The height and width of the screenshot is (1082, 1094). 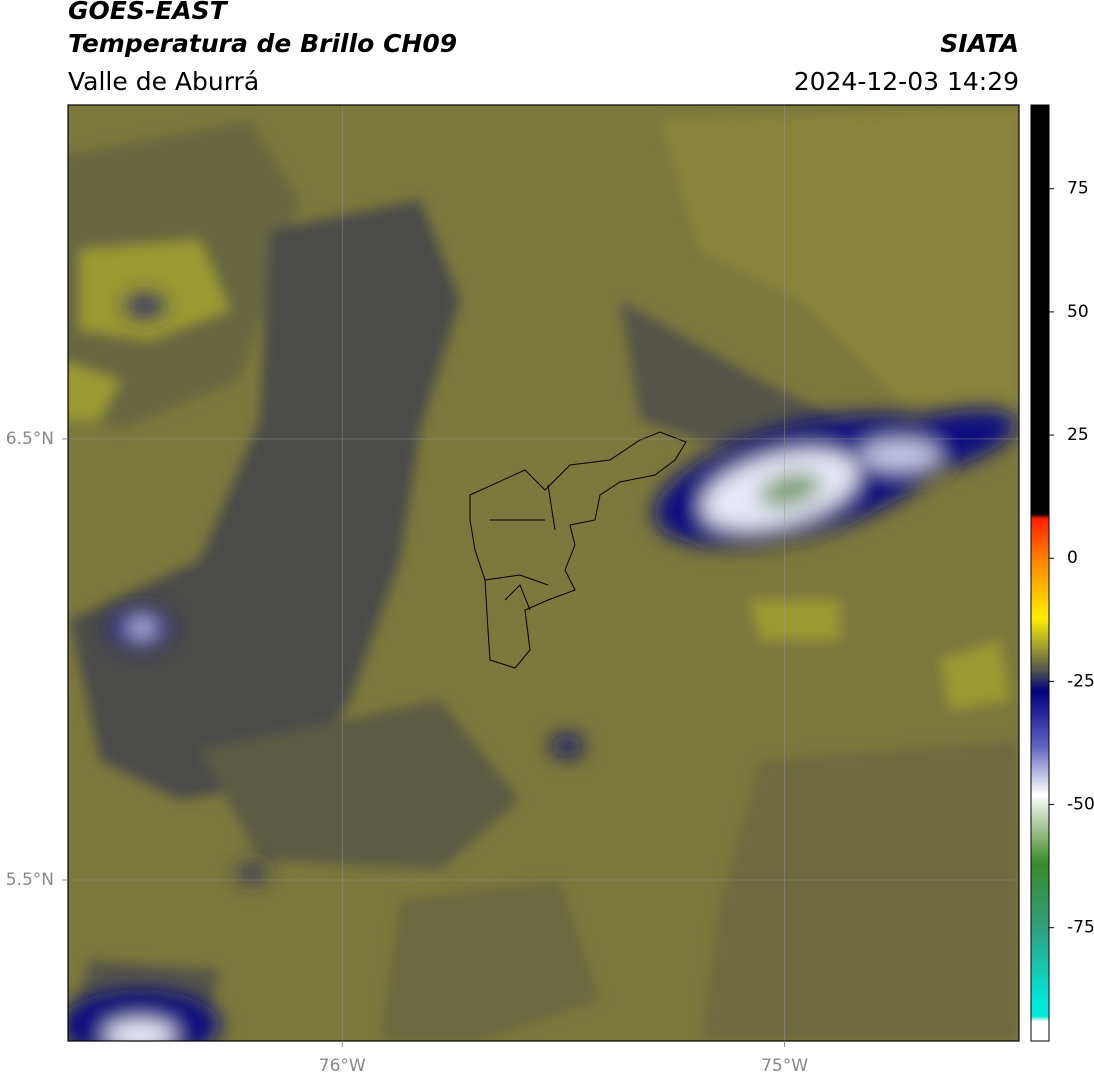 What do you see at coordinates (1080, 928) in the screenshot?
I see `colorbar-tick-label: -75` at bounding box center [1080, 928].